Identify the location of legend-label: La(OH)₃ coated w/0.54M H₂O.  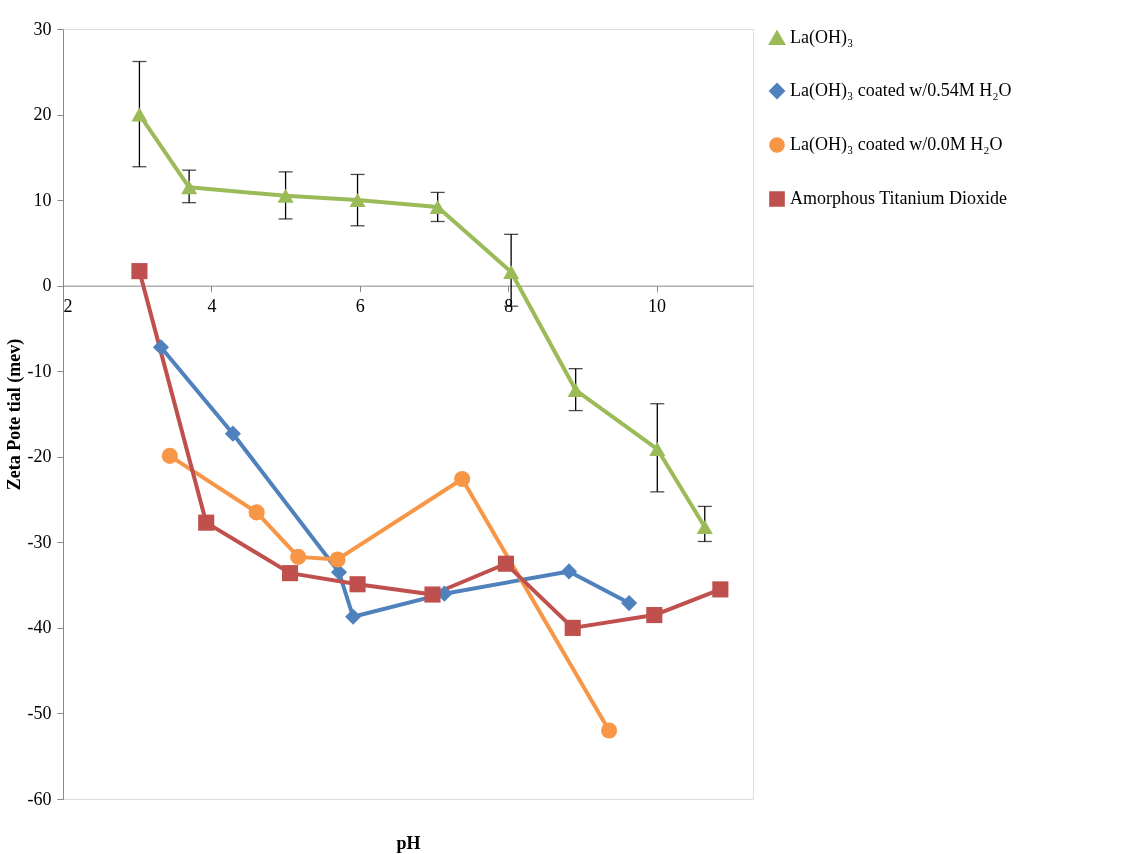
(901, 90).